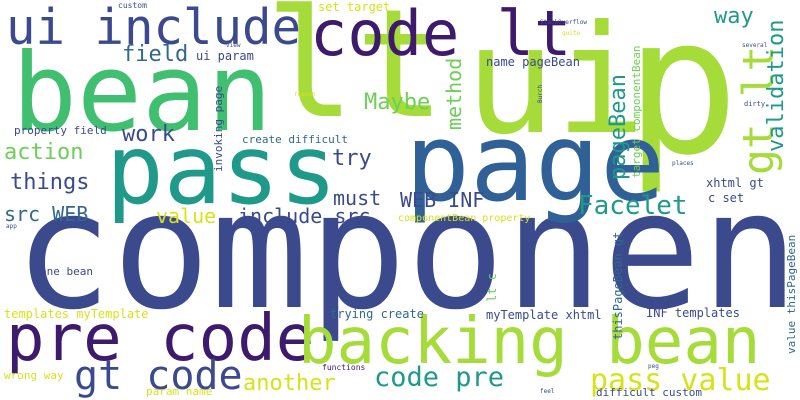 The image size is (800, 400). Describe the element at coordinates (50, 182) in the screenshot. I see `word-things: things` at that location.